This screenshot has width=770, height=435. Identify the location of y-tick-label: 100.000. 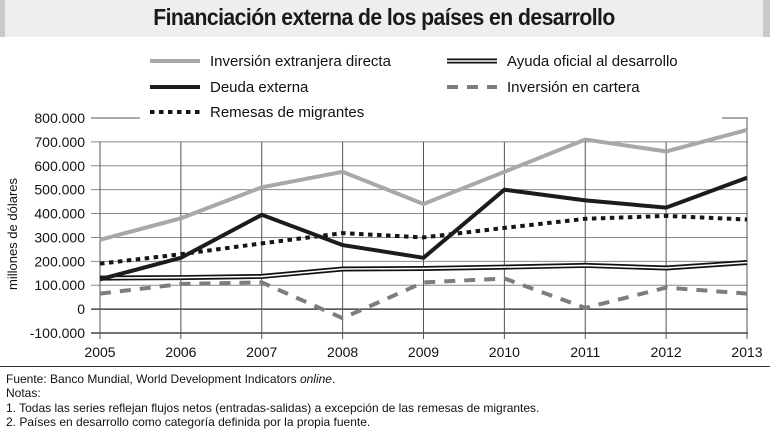
(59, 285).